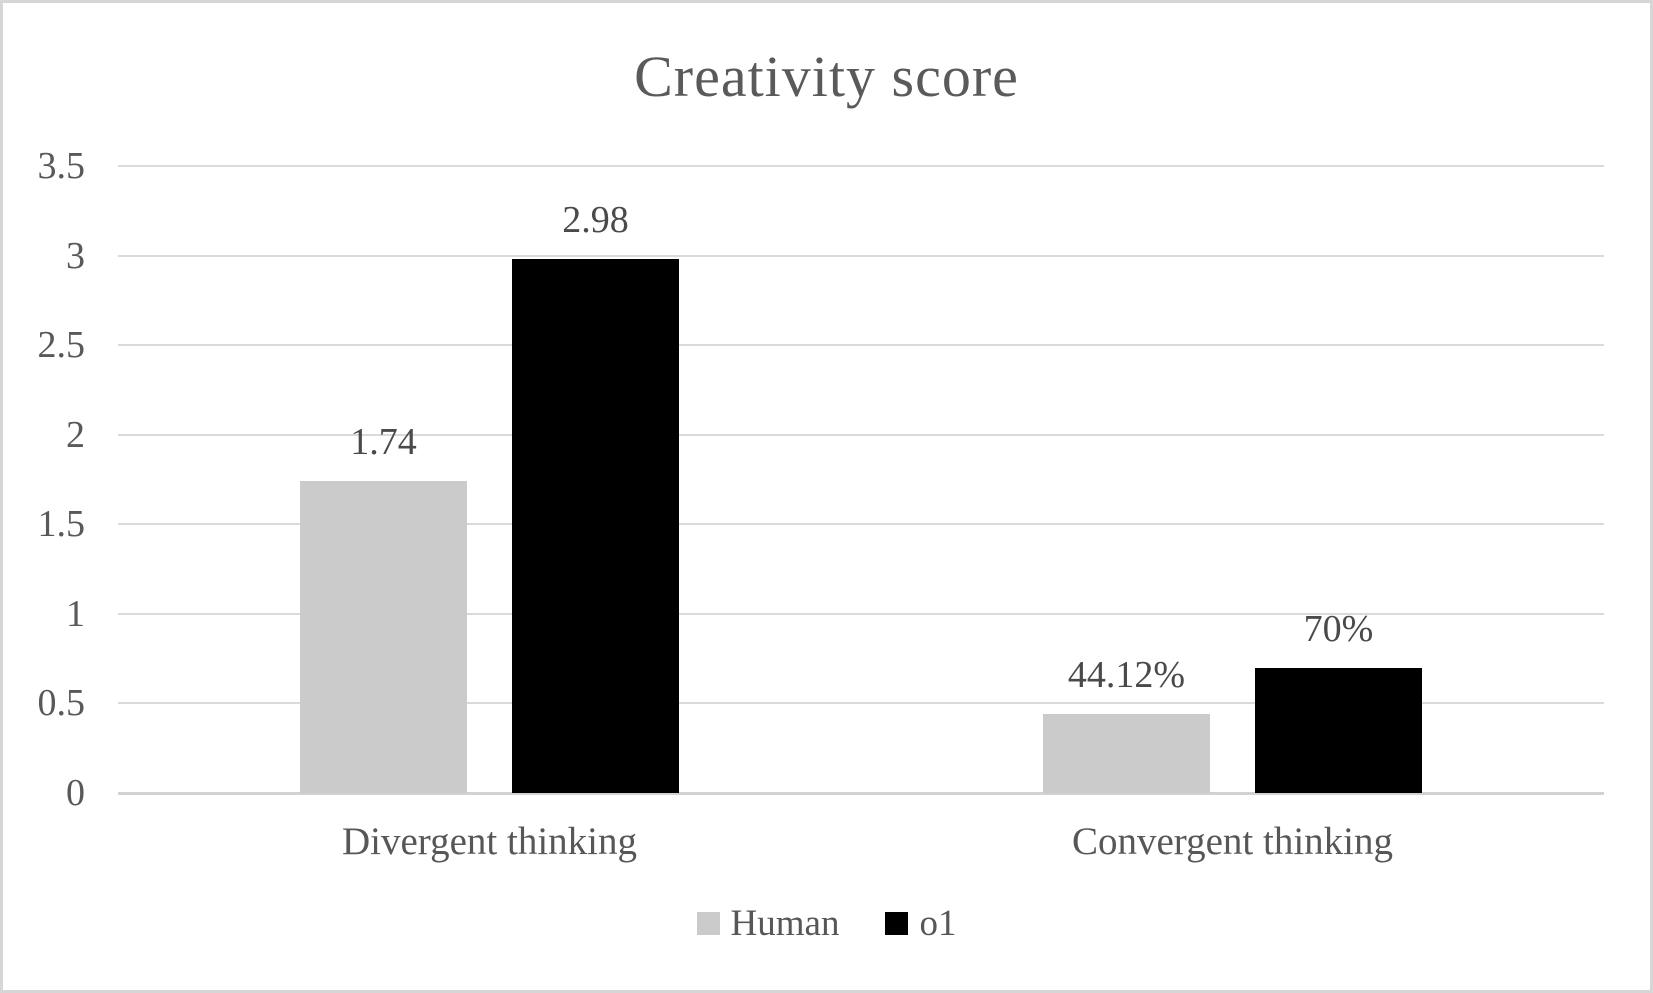 Image resolution: width=1653 pixels, height=993 pixels. Describe the element at coordinates (1232, 841) in the screenshot. I see `category-label-convergent-thinking: Convergent thinking` at that location.